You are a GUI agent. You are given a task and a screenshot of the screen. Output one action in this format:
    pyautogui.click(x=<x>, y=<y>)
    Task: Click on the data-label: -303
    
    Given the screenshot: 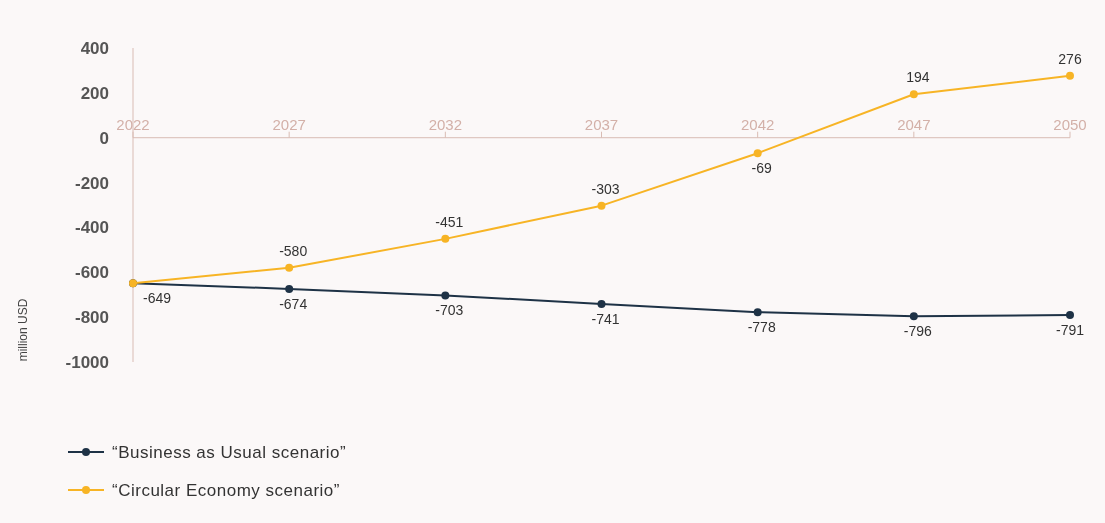 What is the action you would take?
    pyautogui.click(x=605, y=188)
    